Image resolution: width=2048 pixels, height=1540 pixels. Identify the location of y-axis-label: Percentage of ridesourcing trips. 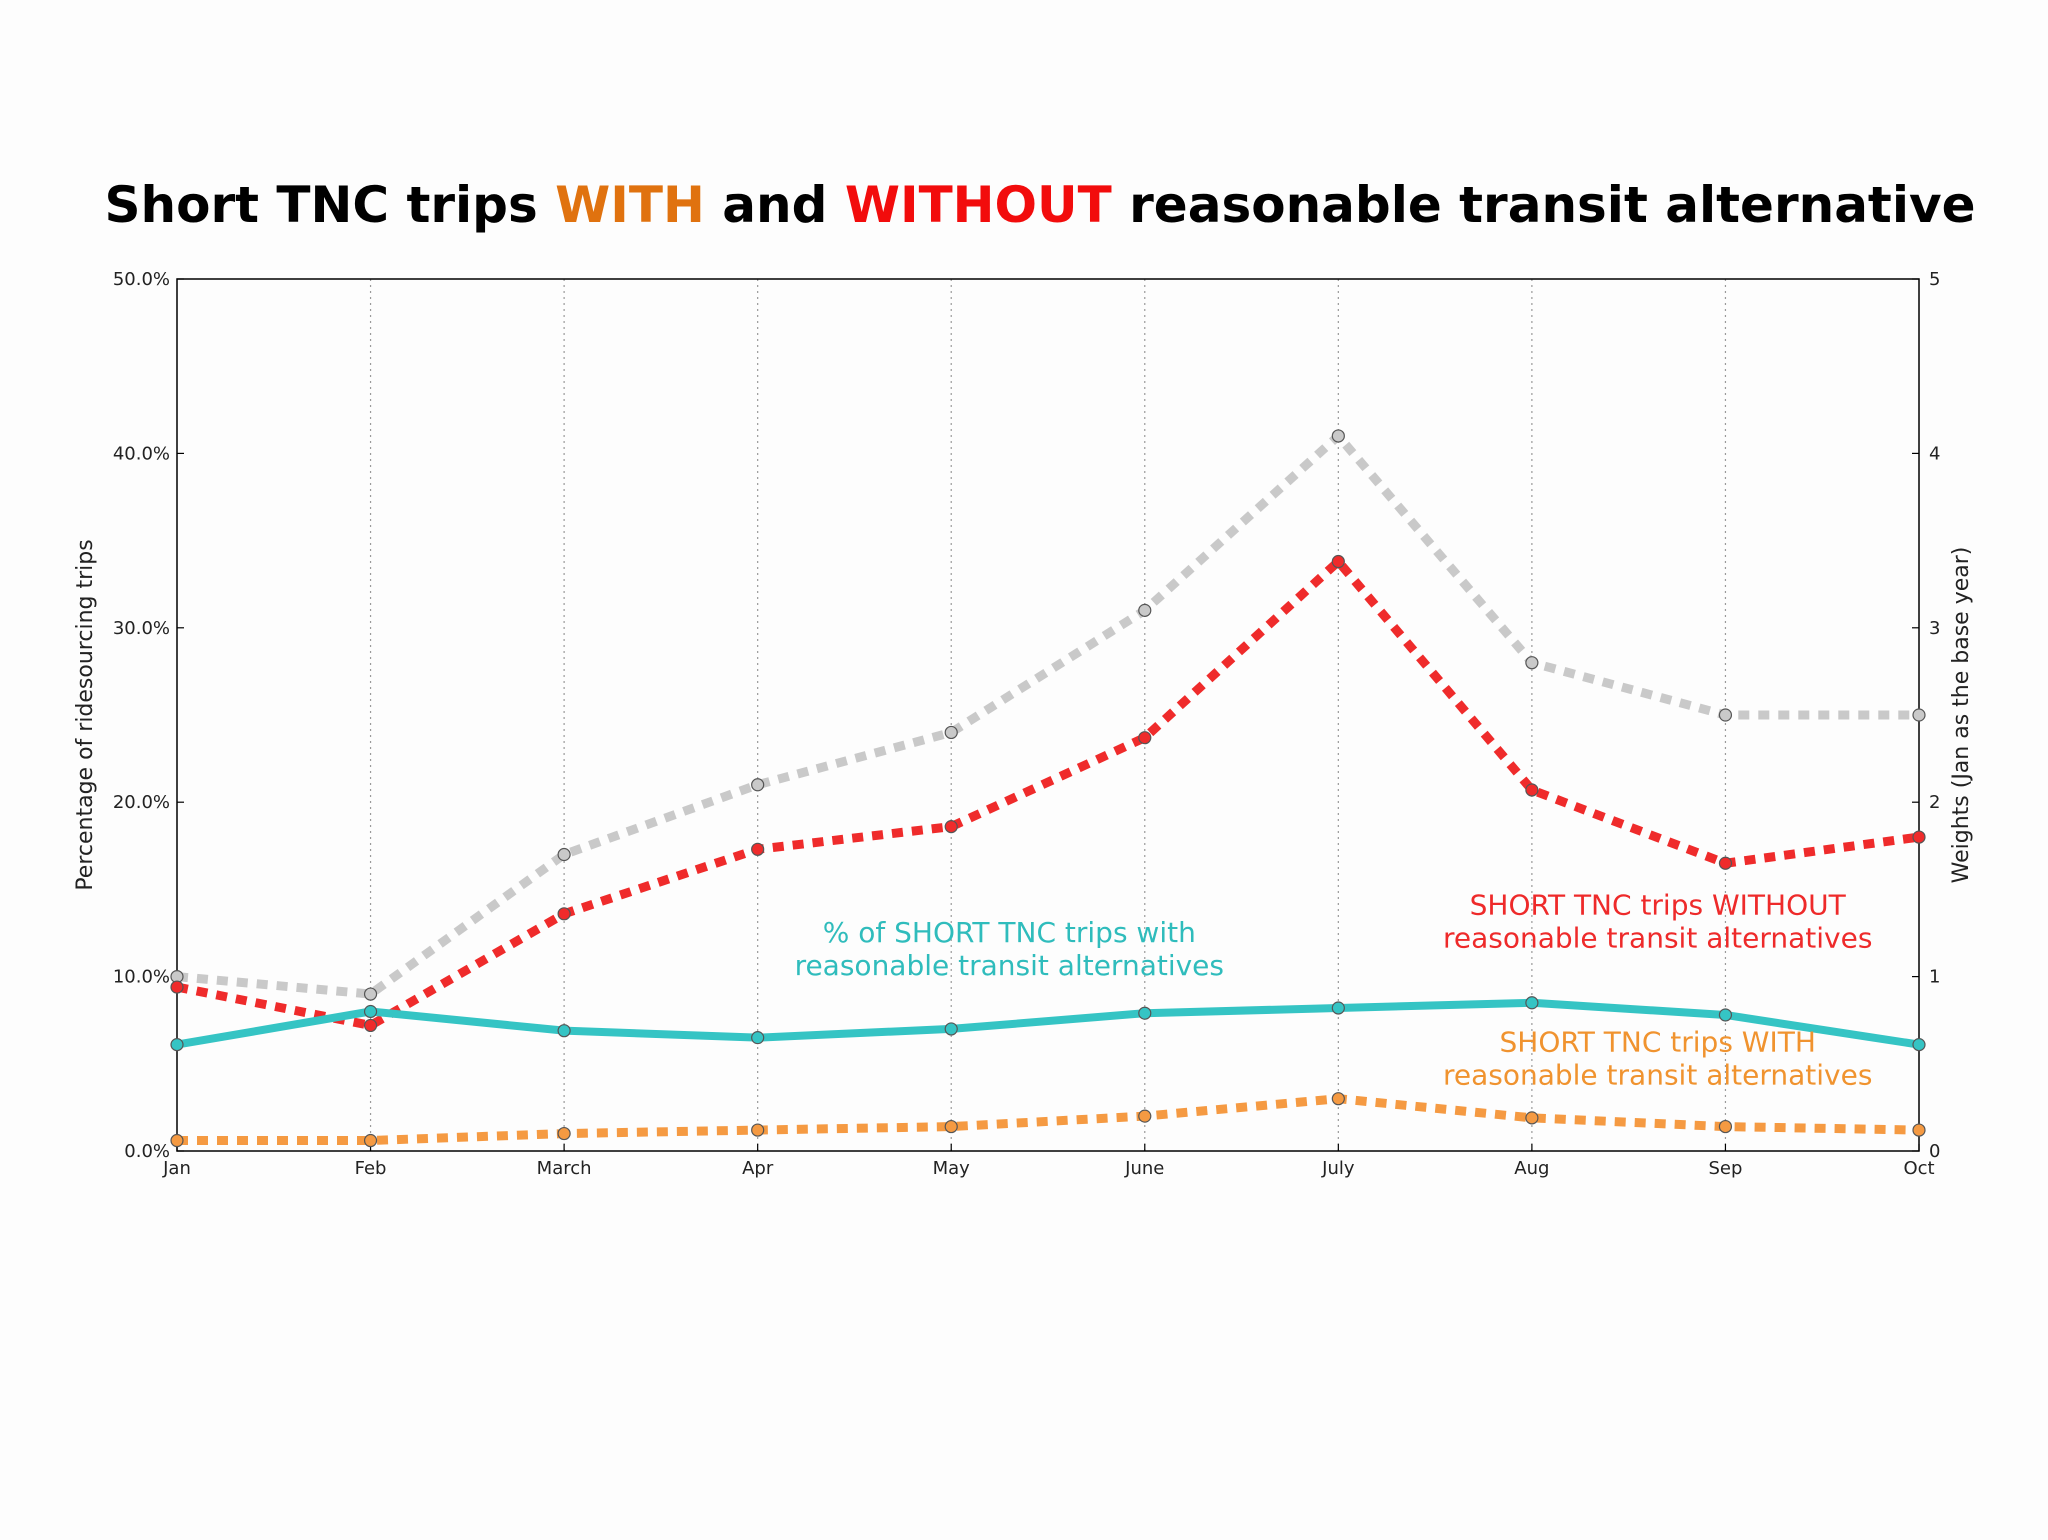
(85, 714).